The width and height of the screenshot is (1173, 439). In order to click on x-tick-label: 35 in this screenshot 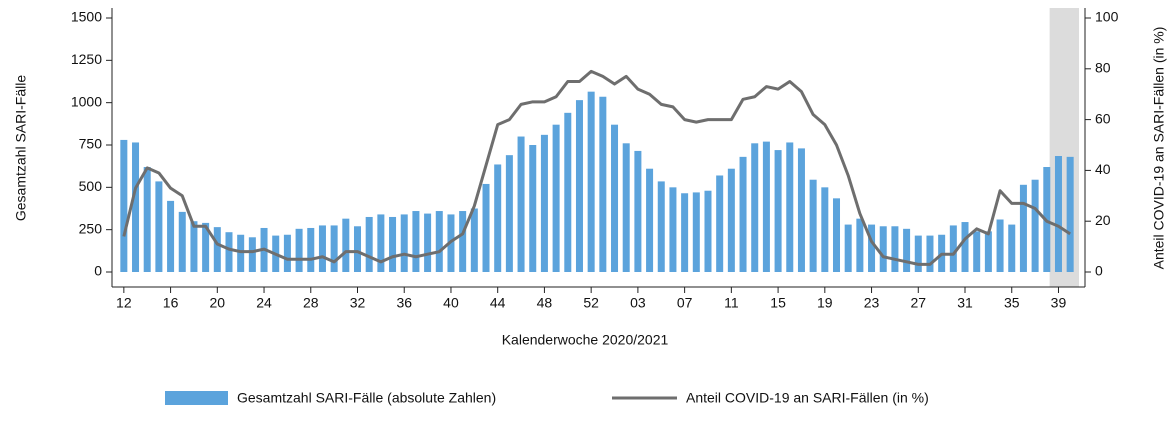, I will do `click(1012, 303)`.